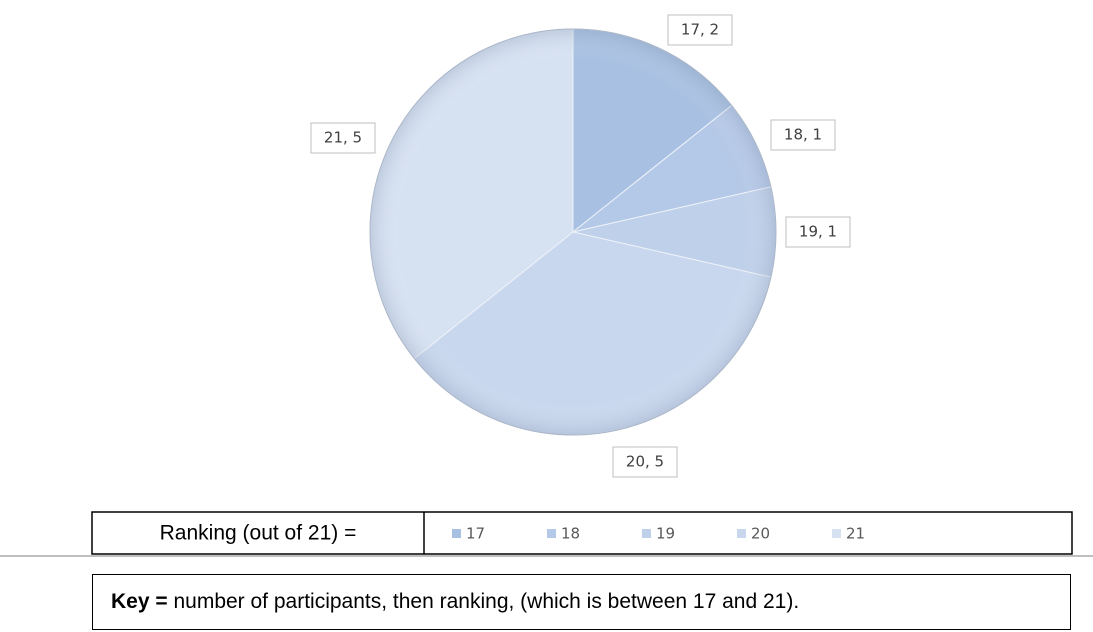  I want to click on legend-entry: 20, so click(760, 534).